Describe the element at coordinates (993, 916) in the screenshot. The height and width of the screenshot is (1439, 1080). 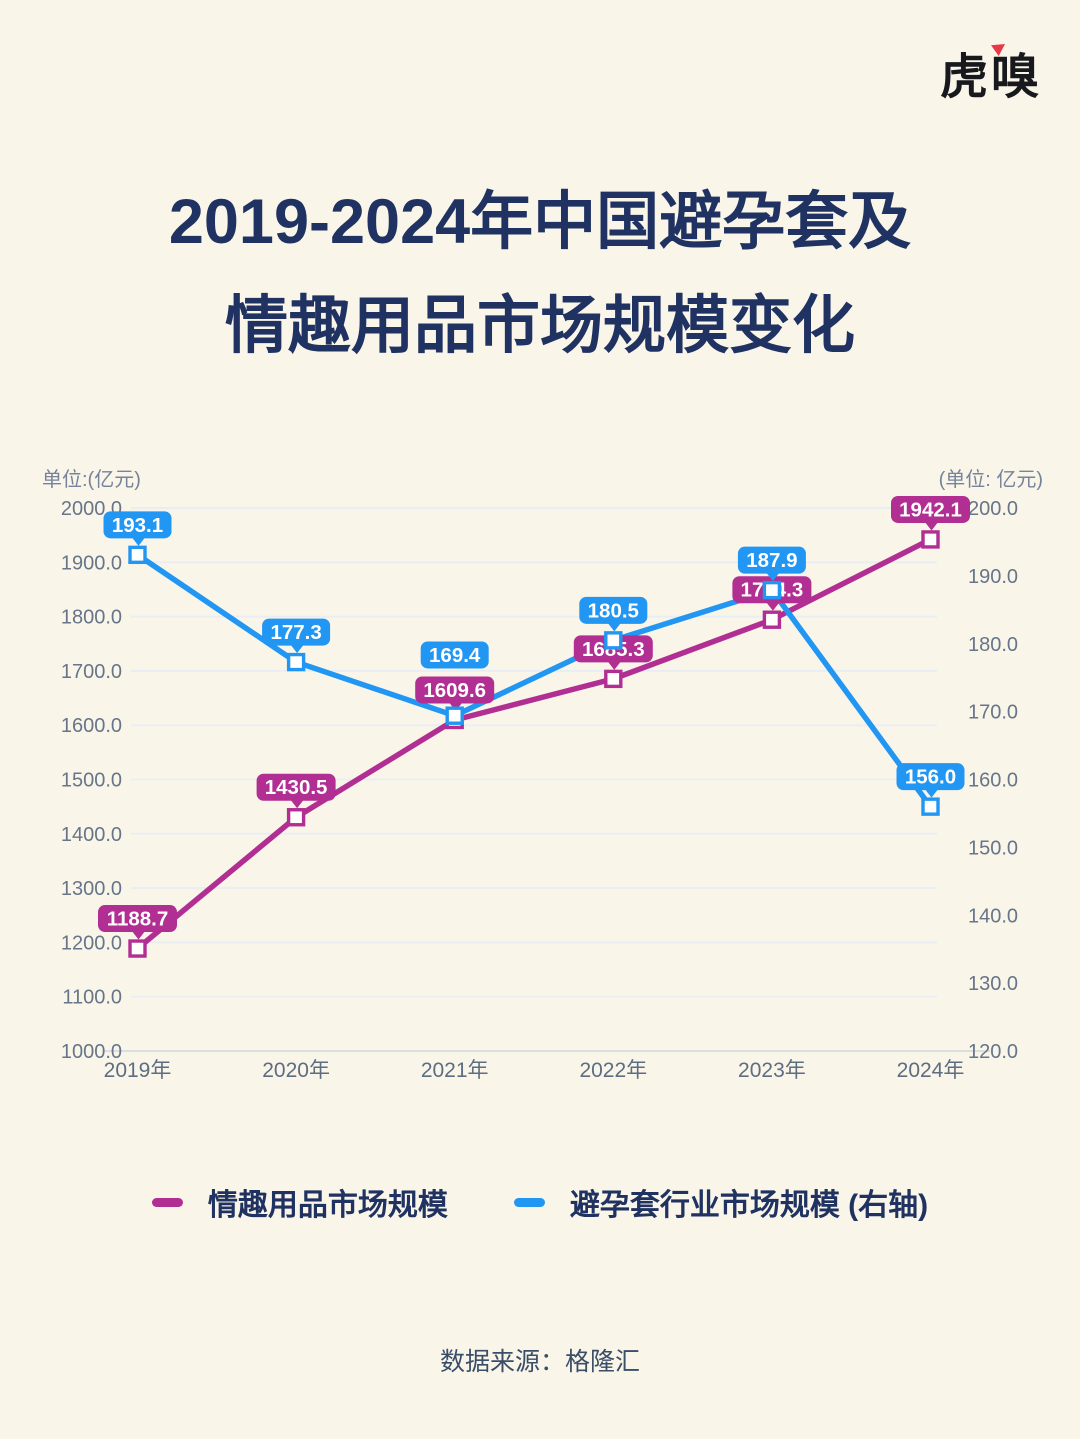
I see `right-axis-tick: 140.0` at that location.